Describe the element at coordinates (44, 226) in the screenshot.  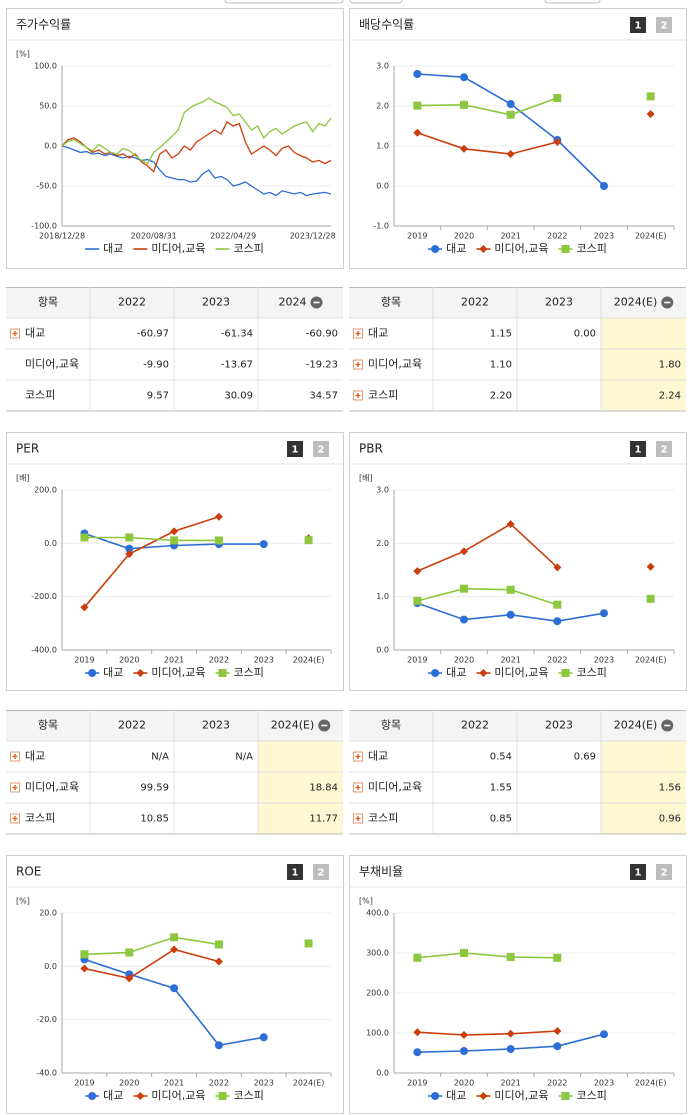
I see `y-tick-label: -100.0` at that location.